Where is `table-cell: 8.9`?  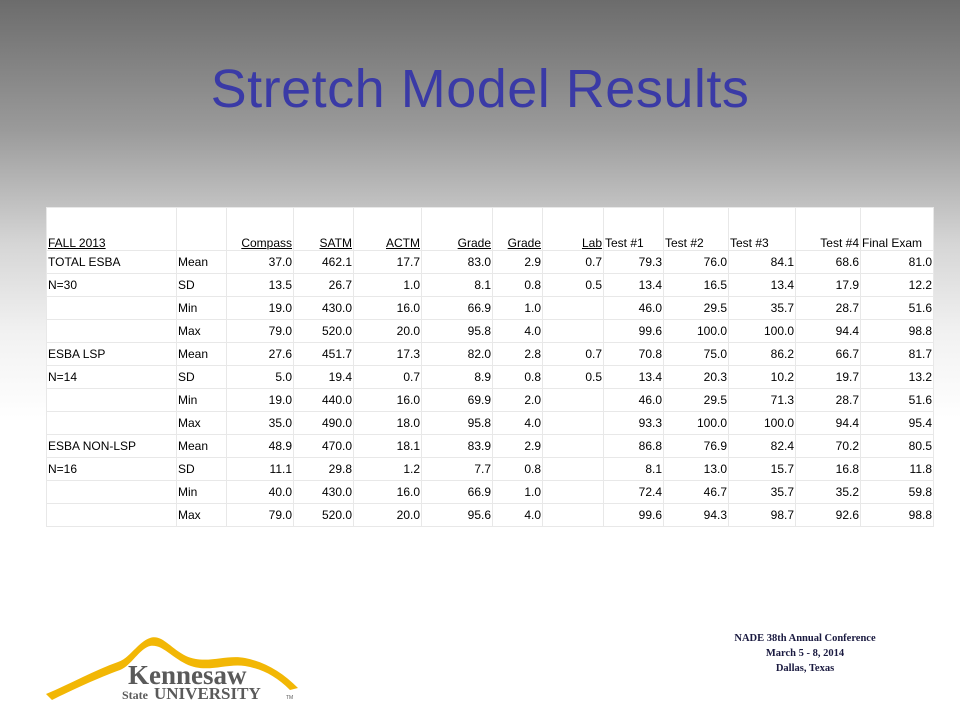 table-cell: 8.9 is located at coordinates (457, 377).